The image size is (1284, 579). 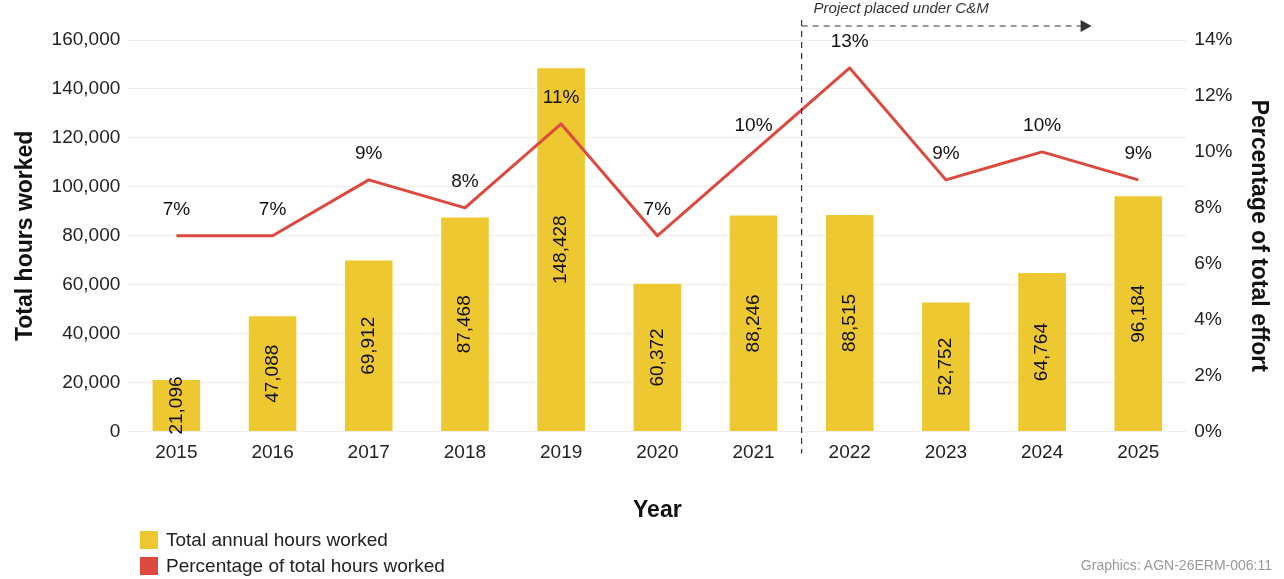 I want to click on y-tick-label: 100,000, so click(x=86, y=186).